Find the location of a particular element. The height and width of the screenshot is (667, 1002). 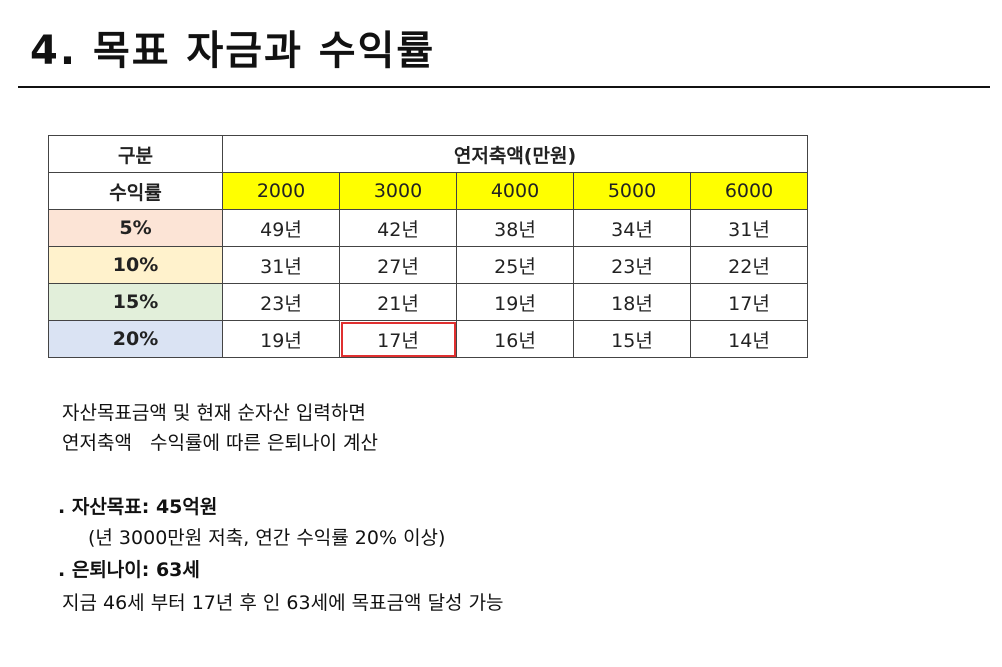

note: 지금 46세 부터 17년 후 인 63세에 목표금액 달성 가능 is located at coordinates (283, 603).